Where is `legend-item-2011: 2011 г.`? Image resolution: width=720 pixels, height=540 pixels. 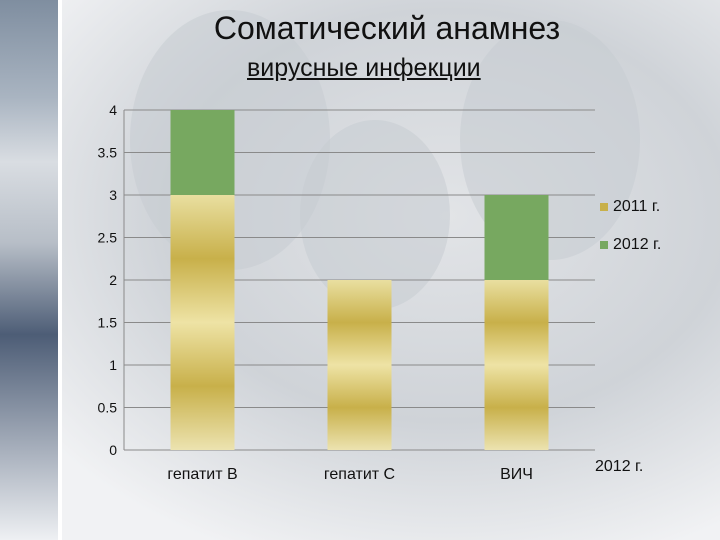
legend-item-2011: 2011 г. is located at coordinates (630, 207).